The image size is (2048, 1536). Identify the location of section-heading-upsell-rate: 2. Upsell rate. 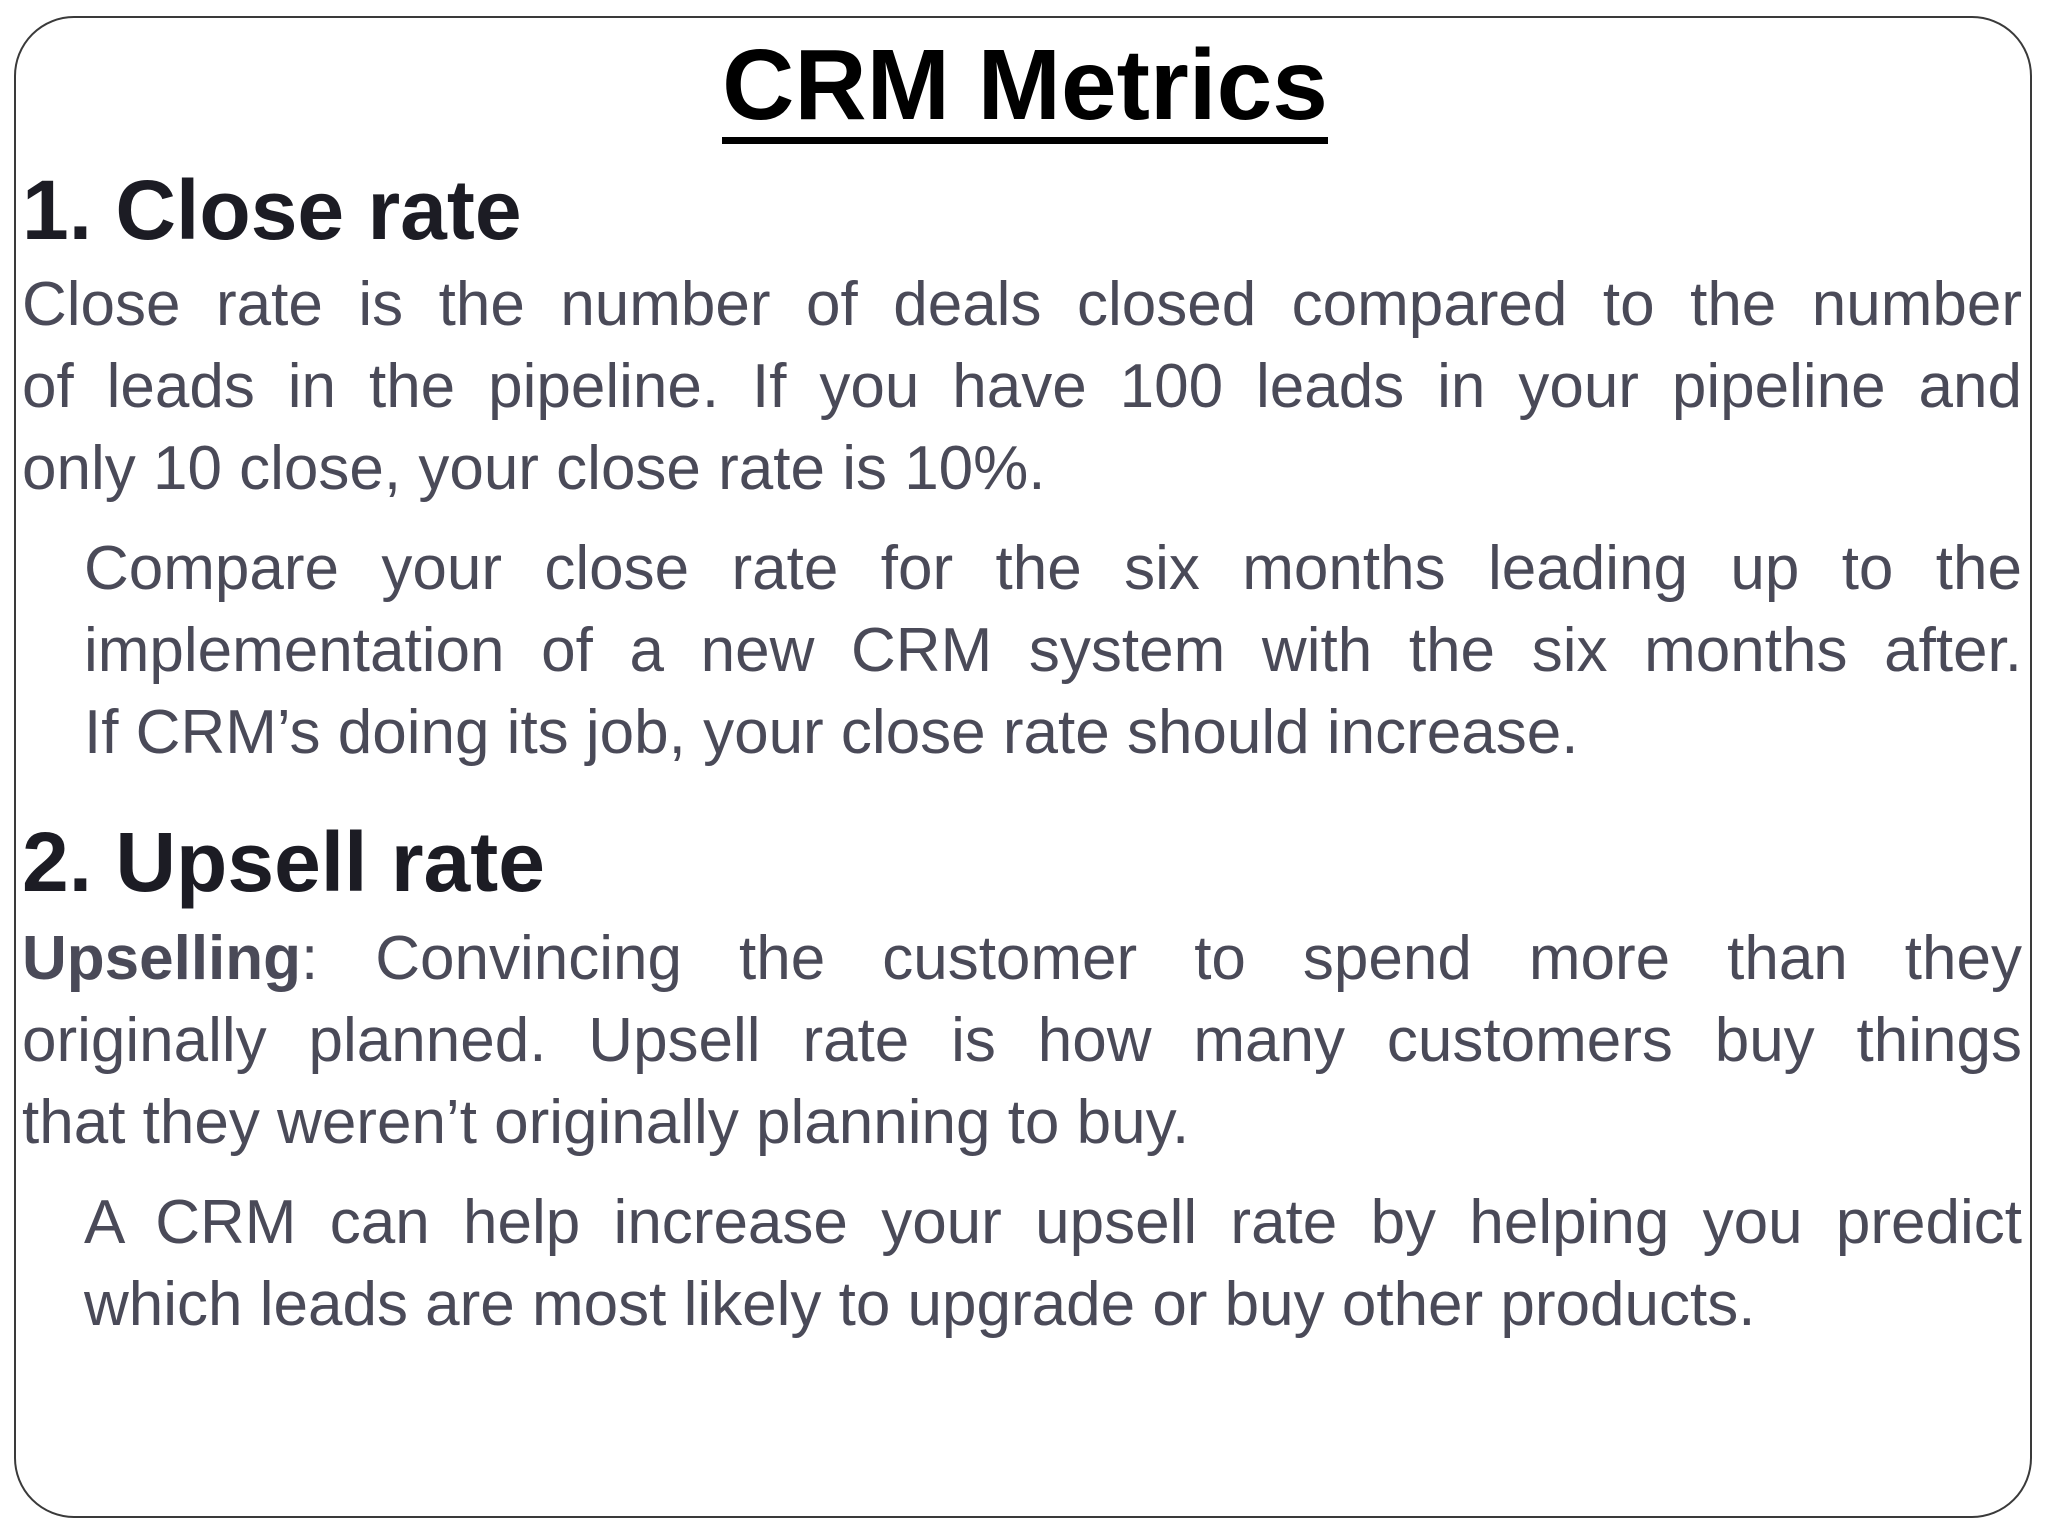
(283, 862).